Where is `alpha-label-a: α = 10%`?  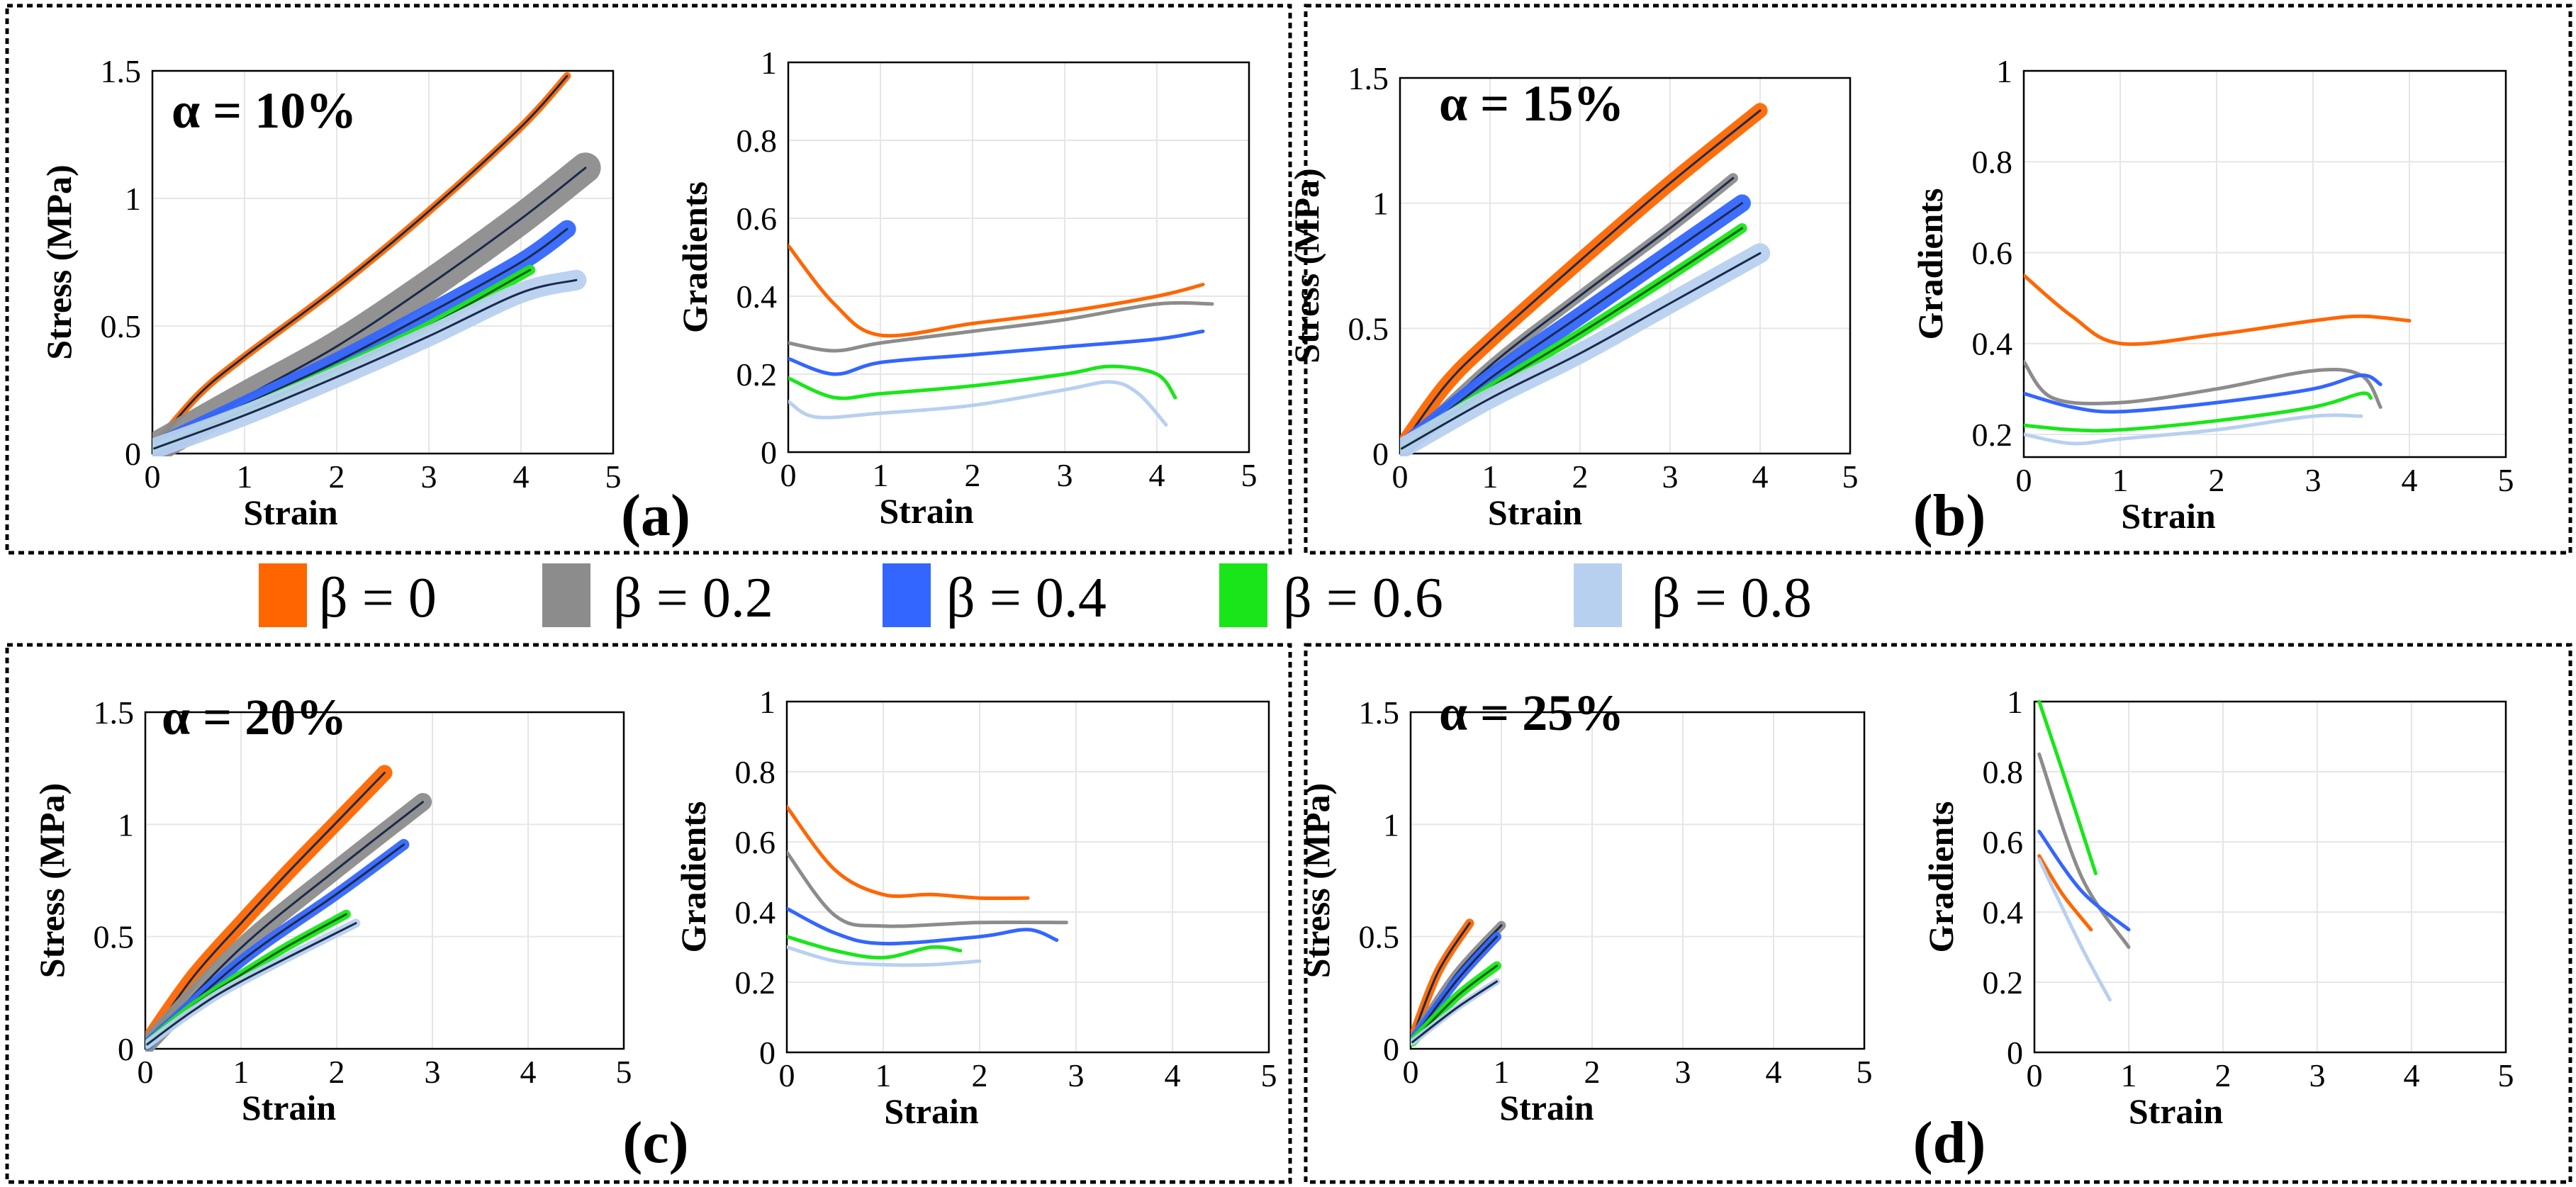
alpha-label-a: α = 10% is located at coordinates (265, 110).